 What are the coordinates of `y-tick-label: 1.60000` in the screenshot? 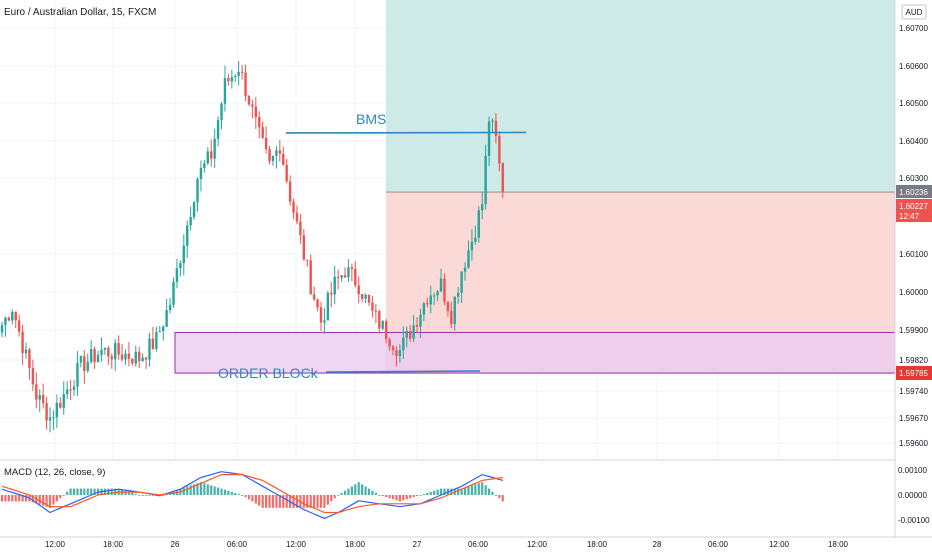 It's located at (913, 292).